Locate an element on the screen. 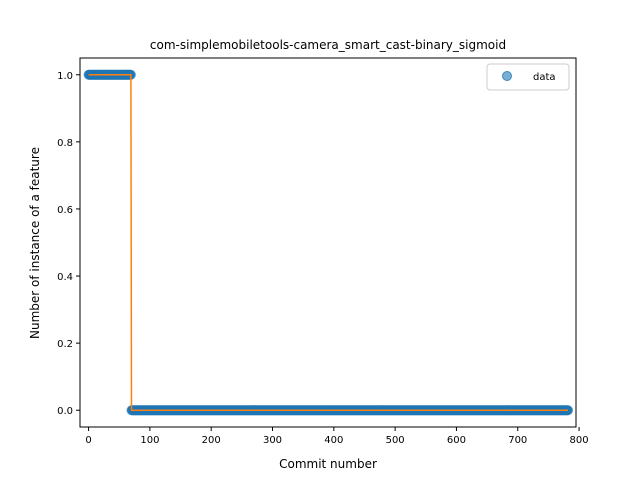  x-tick-label: 400 is located at coordinates (333, 440).